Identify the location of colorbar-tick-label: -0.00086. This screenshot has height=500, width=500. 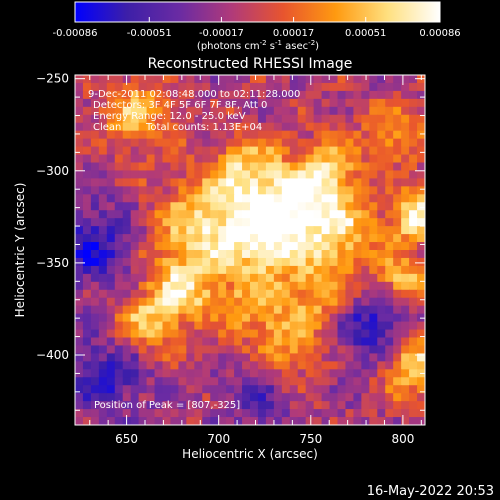
(75, 33).